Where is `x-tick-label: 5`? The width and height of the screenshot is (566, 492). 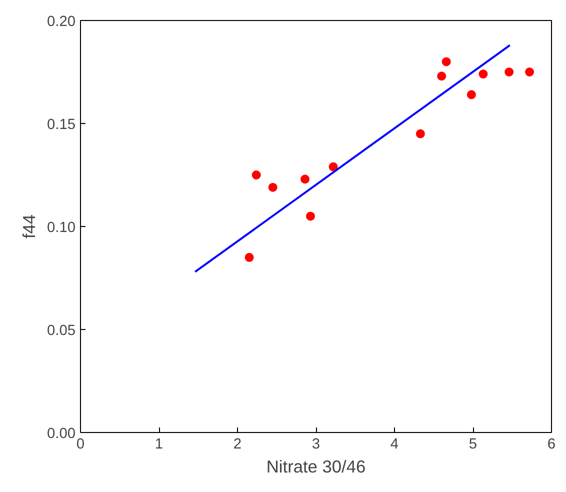
x-tick-label: 5 is located at coordinates (473, 444).